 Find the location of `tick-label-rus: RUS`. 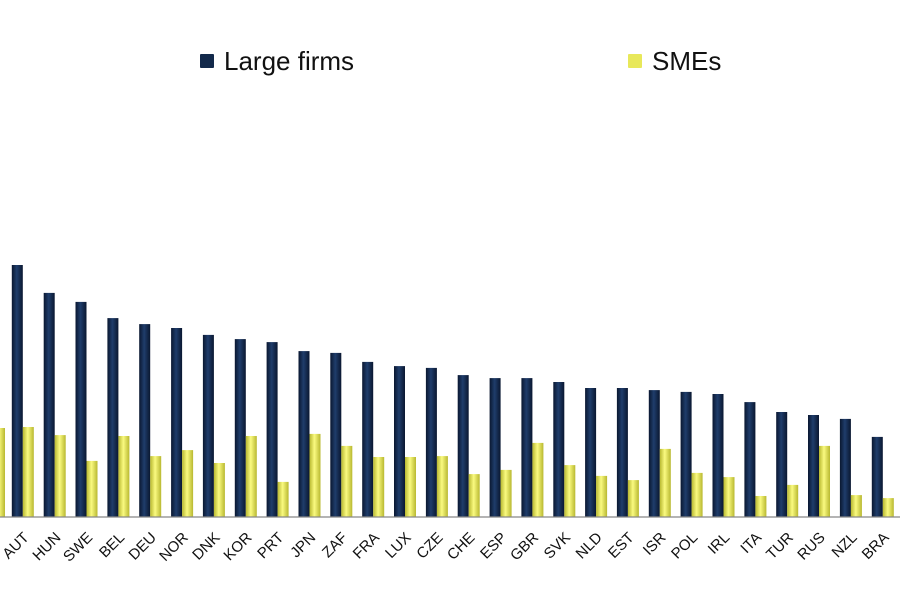

tick-label-rus: RUS is located at coordinates (811, 546).